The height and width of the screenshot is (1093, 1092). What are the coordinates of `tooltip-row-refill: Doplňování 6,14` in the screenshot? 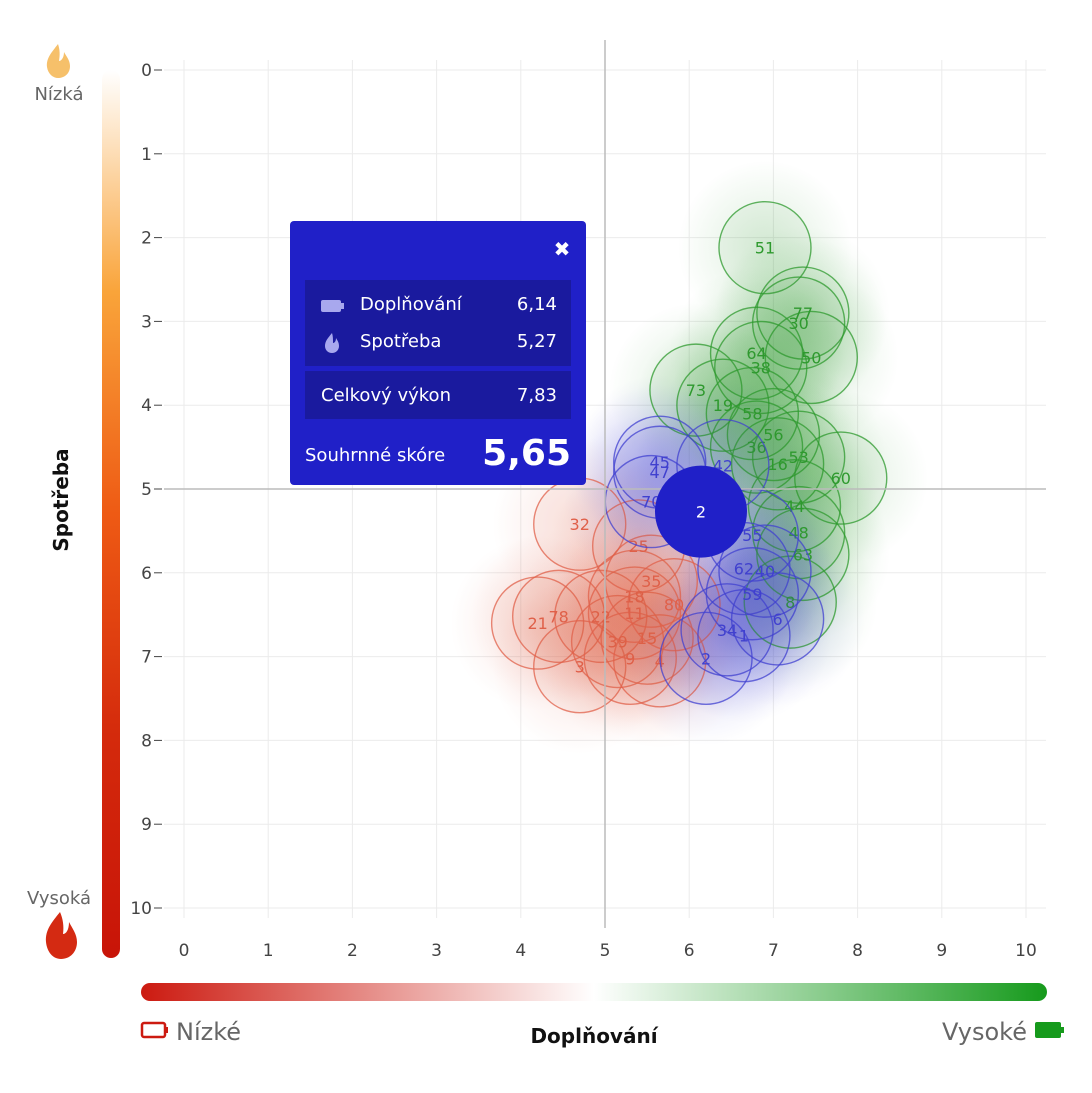 It's located at (438, 305).